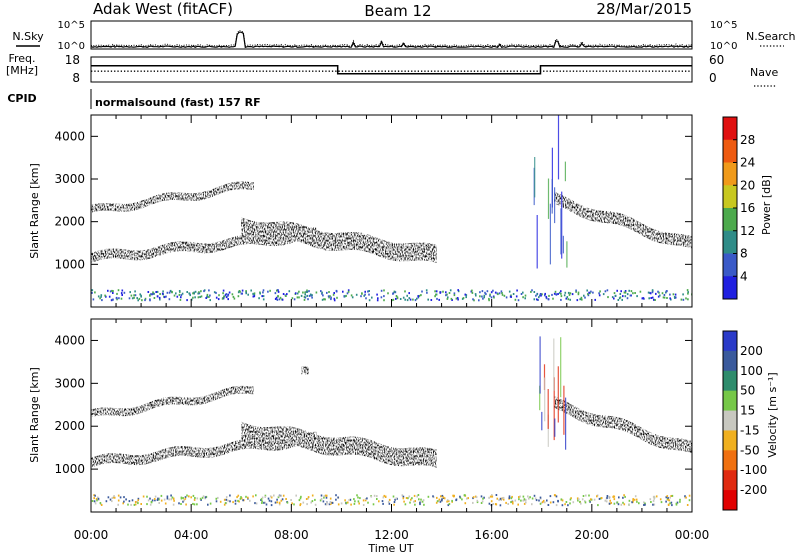  Describe the element at coordinates (392, 69) in the screenshot. I see `frequency-panel: Freq. [MHz] 18 8 60 0 Nave` at that location.